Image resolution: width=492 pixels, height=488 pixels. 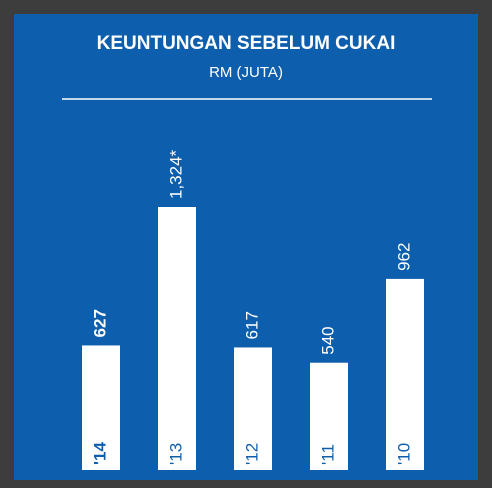 What do you see at coordinates (327, 454) in the screenshot?
I see `x-tick-label: '11` at bounding box center [327, 454].